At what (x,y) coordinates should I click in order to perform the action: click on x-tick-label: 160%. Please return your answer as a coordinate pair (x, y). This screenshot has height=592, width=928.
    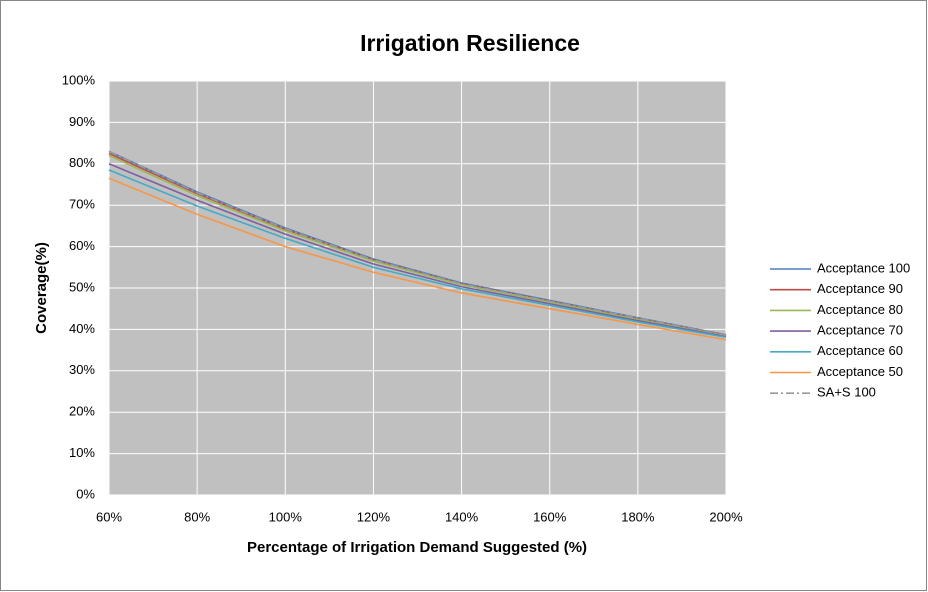
    Looking at the image, I should click on (550, 516).